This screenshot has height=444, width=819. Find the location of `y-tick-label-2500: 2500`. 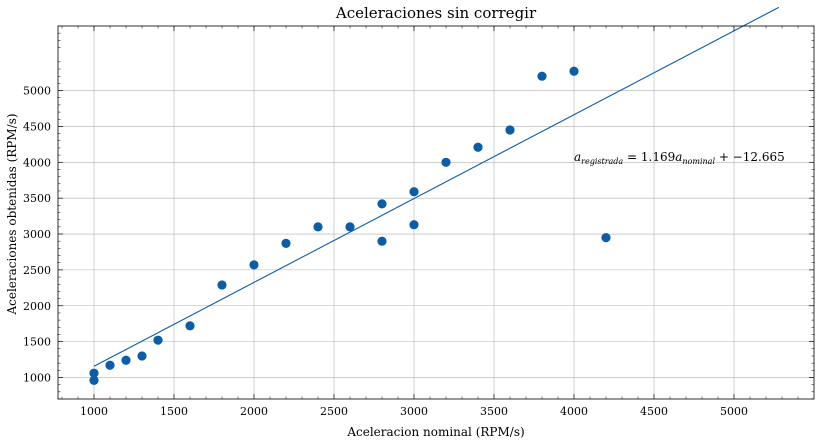

y-tick-label-2500: 2500 is located at coordinates (37, 270).